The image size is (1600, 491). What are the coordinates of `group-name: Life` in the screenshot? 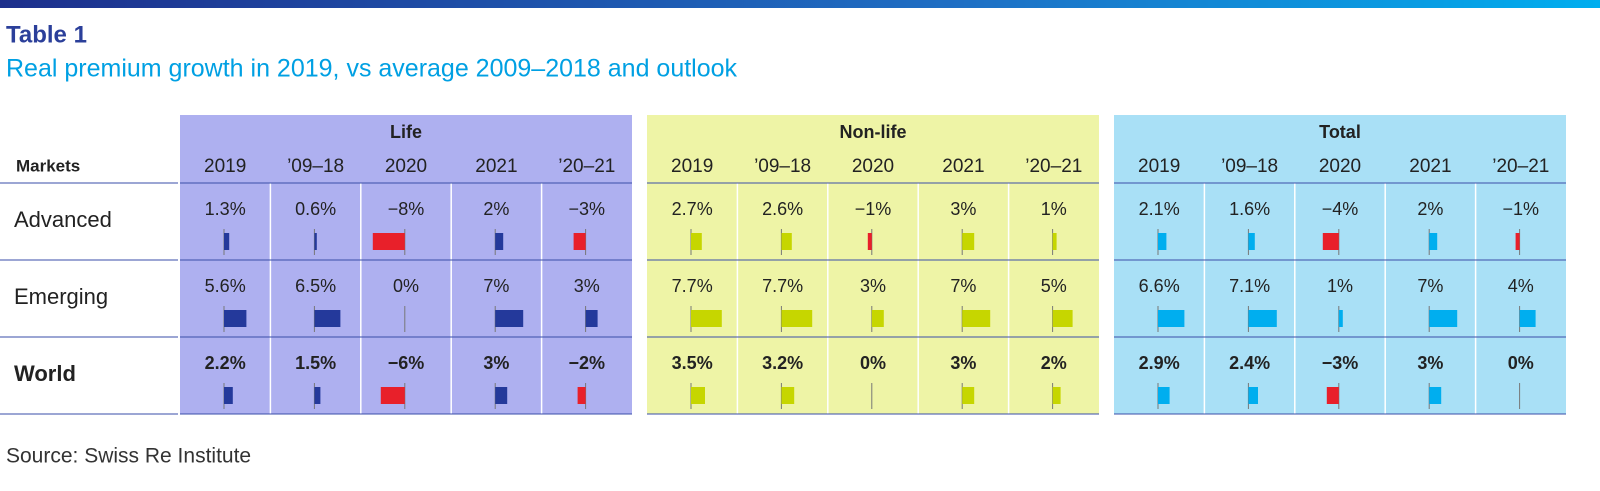 It's located at (406, 132).